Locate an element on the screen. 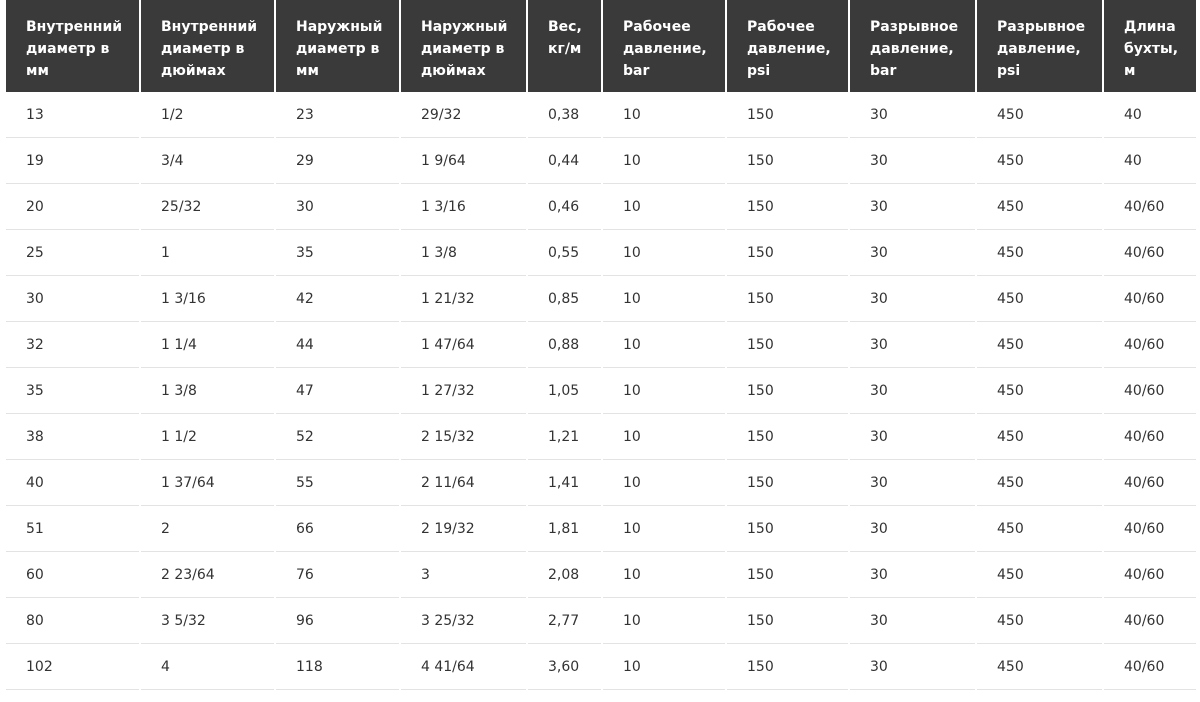  table-cell: 1 1/2 is located at coordinates (207, 437).